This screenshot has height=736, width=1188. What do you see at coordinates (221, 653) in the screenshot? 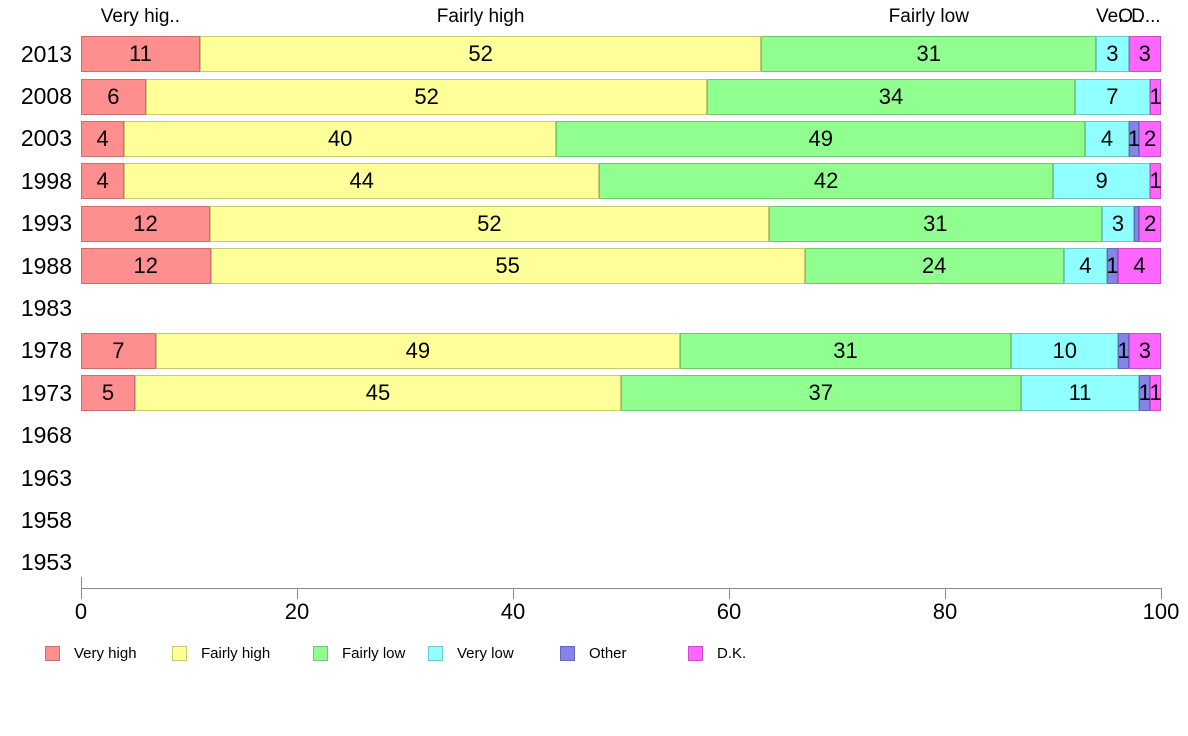
I see `legend-item-fairly-high: Fairly high` at bounding box center [221, 653].